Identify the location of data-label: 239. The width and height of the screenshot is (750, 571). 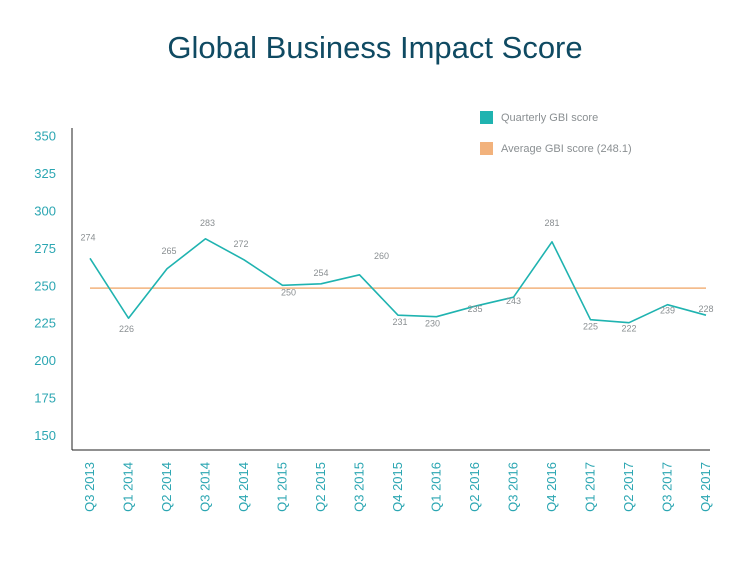
(667, 311).